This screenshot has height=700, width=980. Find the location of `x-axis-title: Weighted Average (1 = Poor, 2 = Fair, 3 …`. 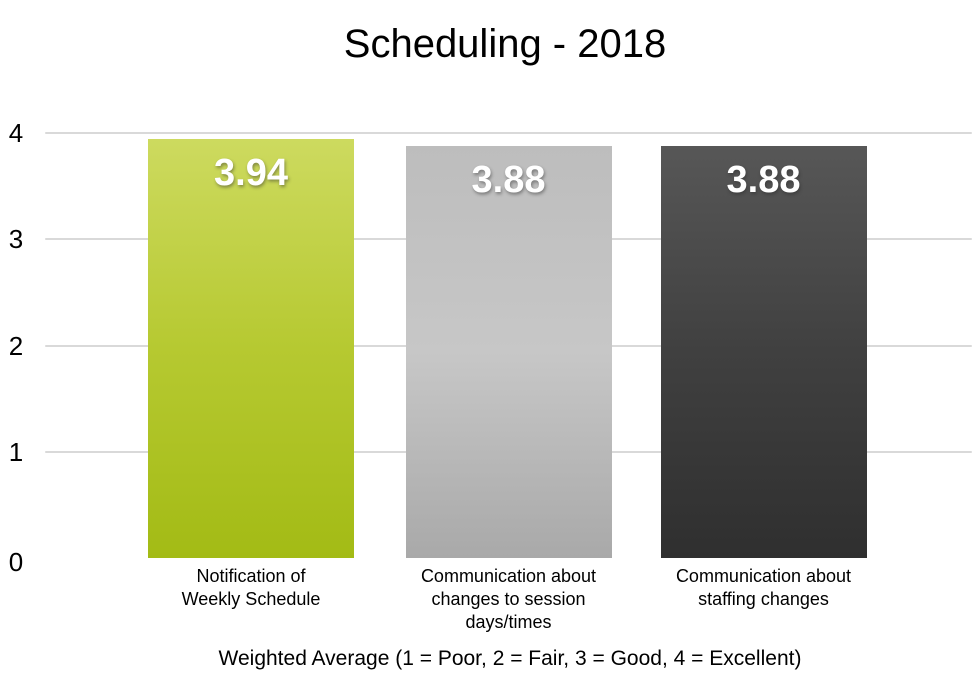

x-axis-title: Weighted Average (1 = Poor, 2 = Fair, 3 … is located at coordinates (510, 658).